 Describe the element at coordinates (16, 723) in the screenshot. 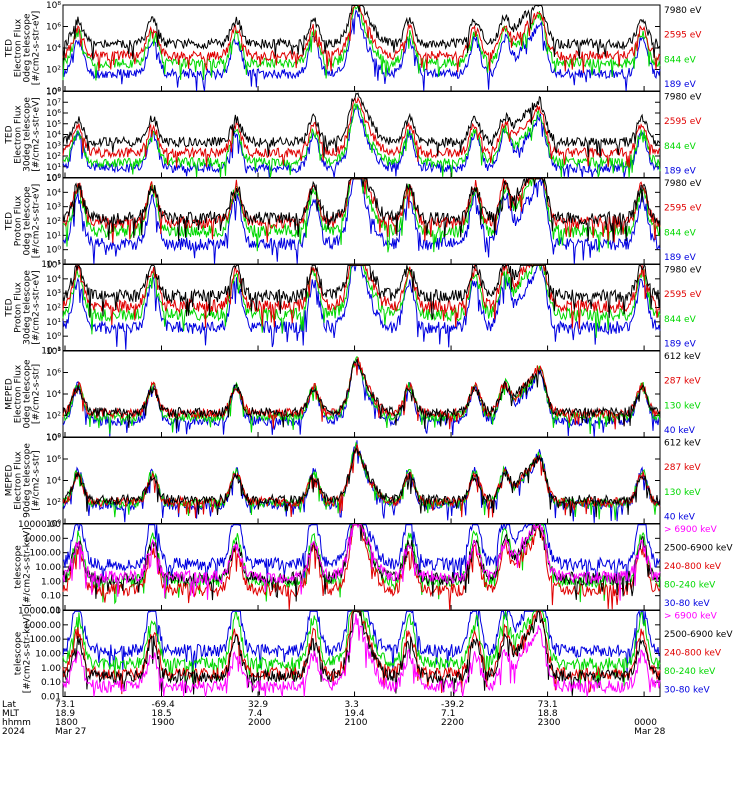

I see `x-row-label: hhmm` at that location.